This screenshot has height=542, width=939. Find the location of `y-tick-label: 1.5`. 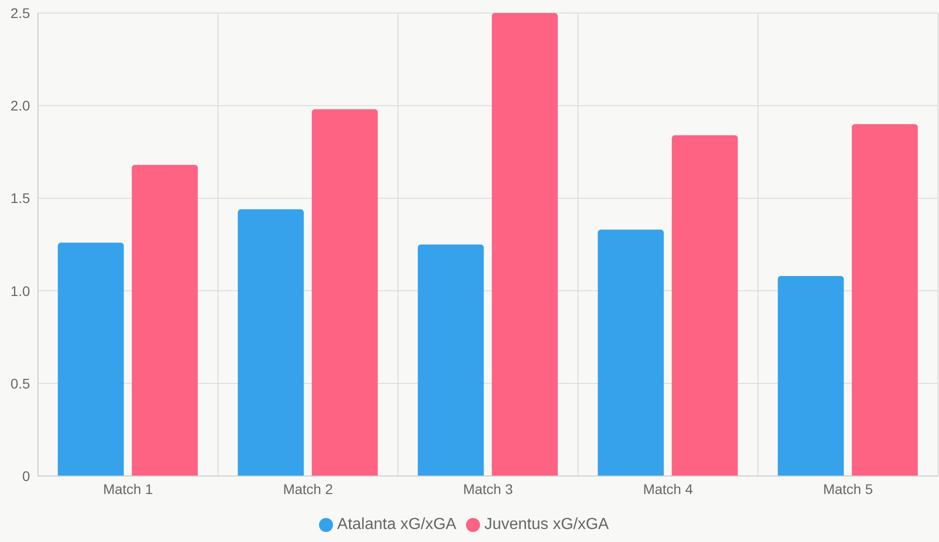

y-tick-label: 1.5 is located at coordinates (20, 198).